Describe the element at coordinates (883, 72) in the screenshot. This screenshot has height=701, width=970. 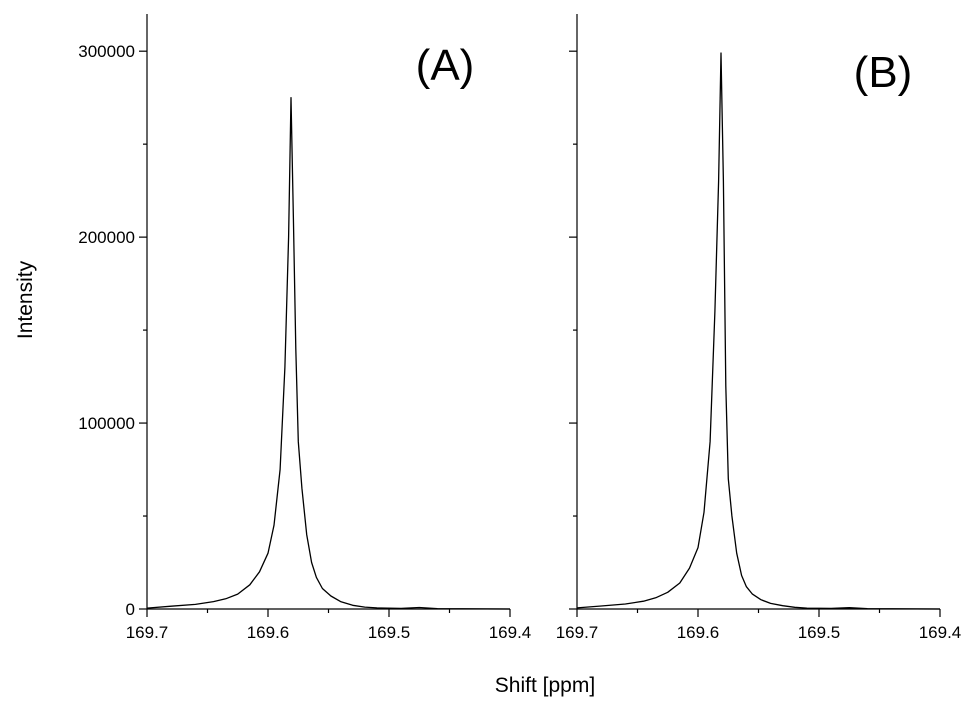
I see `panel-label: (B)` at that location.